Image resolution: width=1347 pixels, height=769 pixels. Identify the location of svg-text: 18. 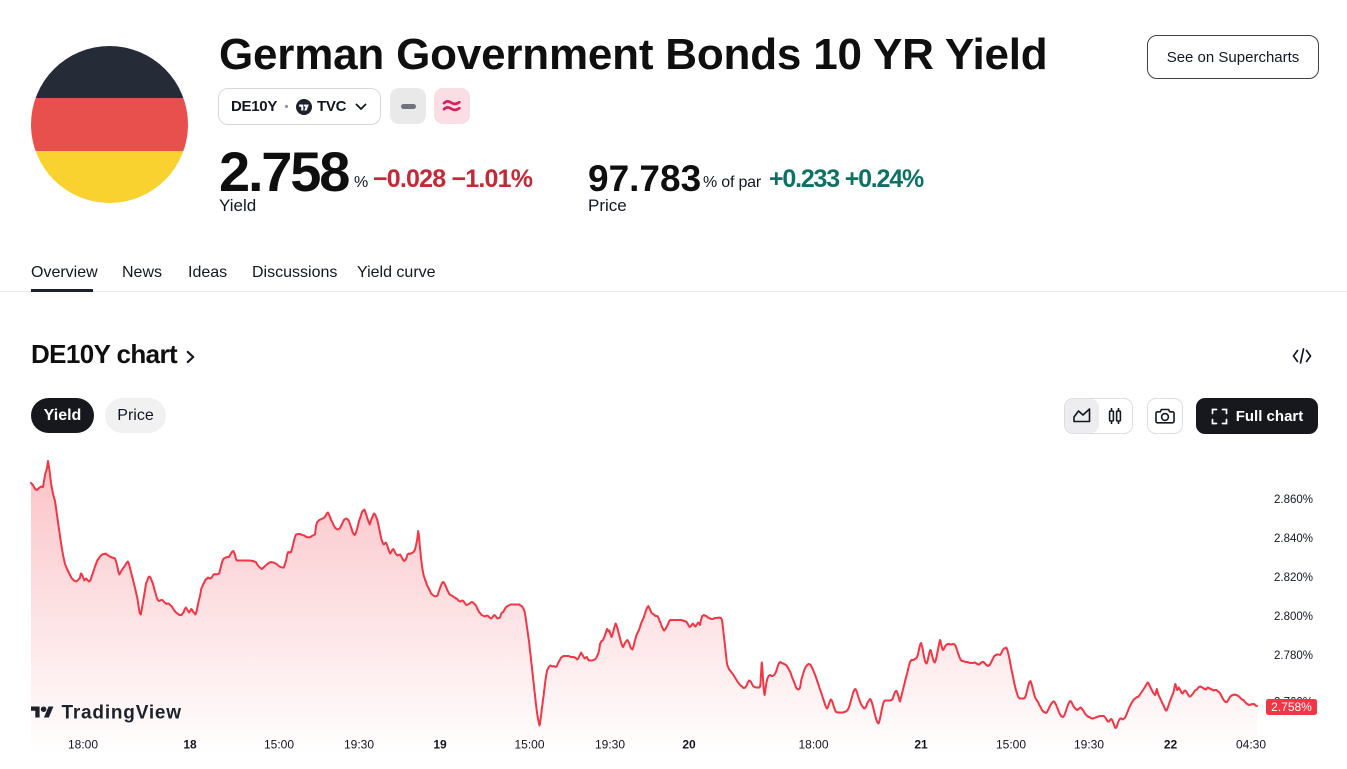
(190, 745).